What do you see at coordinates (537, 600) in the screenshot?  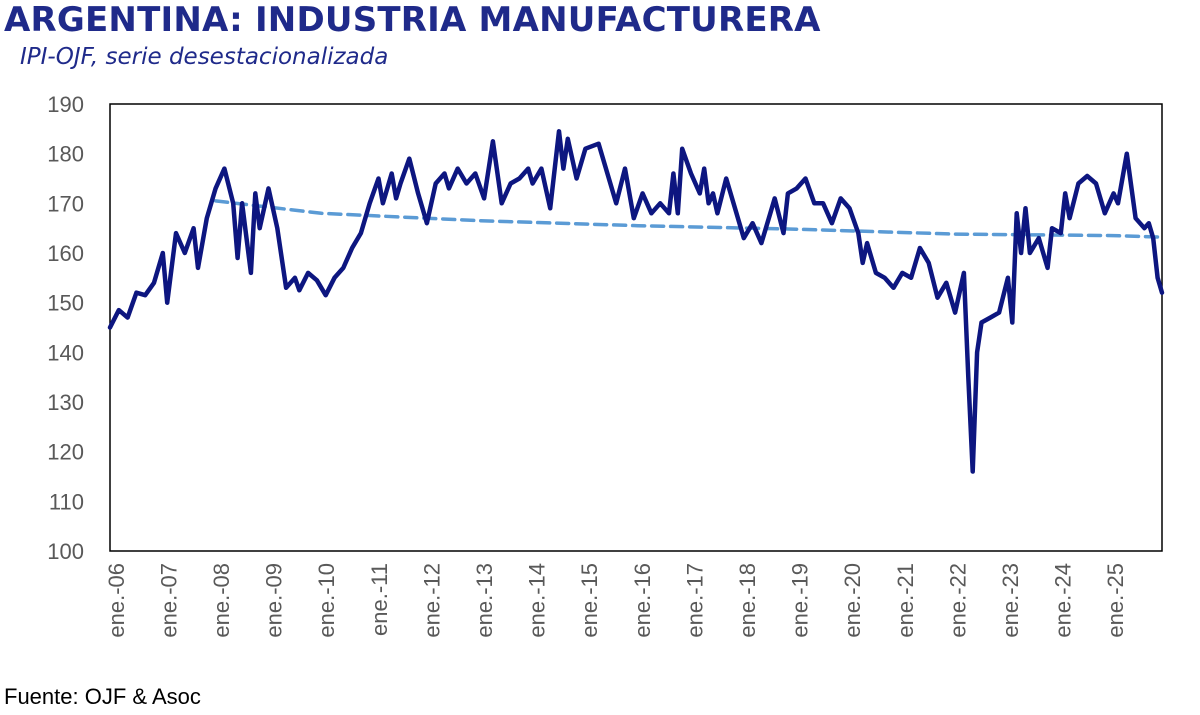 I see `x-tick-label: ene.-14` at bounding box center [537, 600].